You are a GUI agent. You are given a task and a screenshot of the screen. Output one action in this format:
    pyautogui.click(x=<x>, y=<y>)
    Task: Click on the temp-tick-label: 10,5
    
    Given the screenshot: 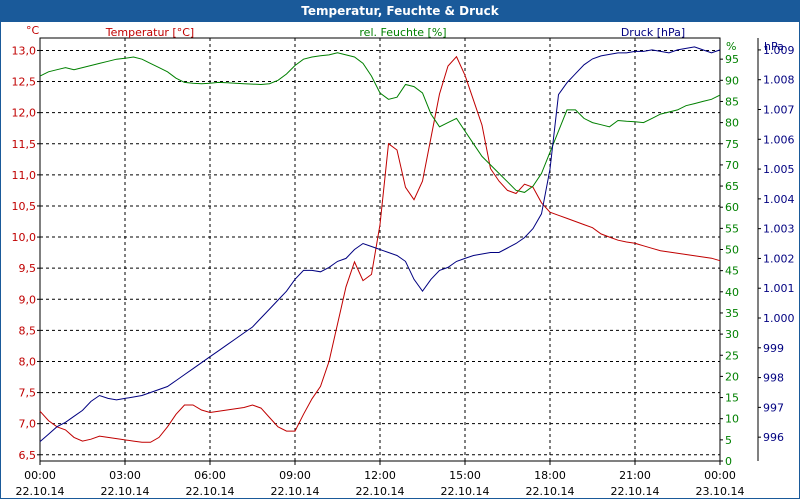 What is the action you would take?
    pyautogui.click(x=24, y=206)
    